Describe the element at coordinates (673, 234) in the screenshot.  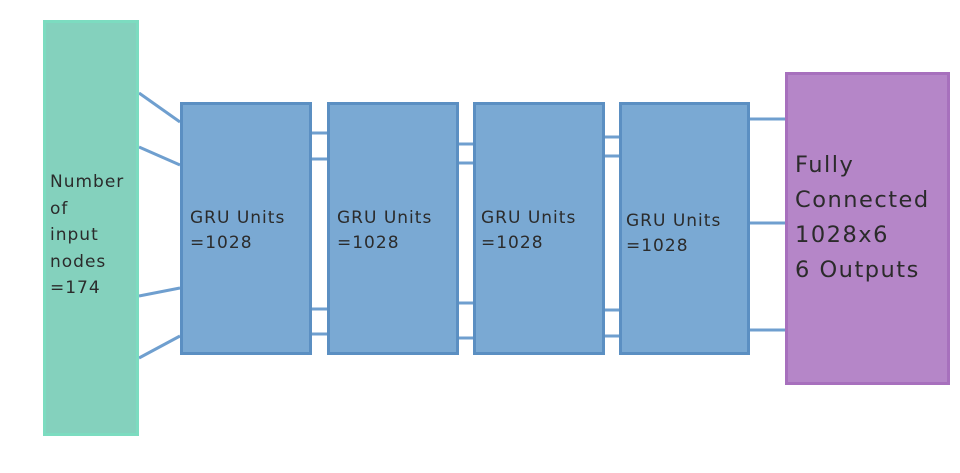
I see `gru-layer-label-4: GRU Units =1028` at that location.